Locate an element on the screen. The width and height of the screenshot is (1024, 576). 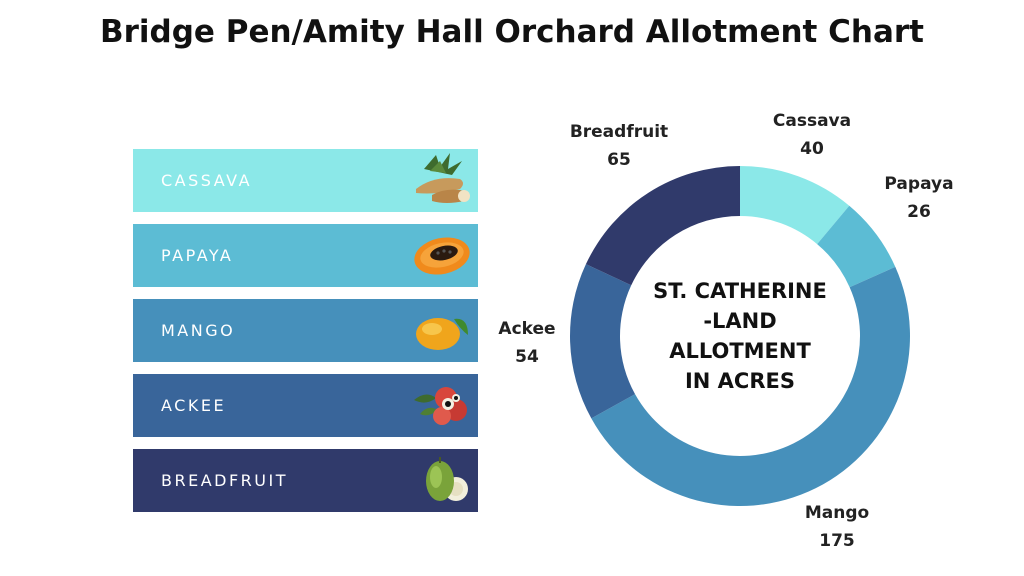
breadfruit-icon is located at coordinates (447, 479).